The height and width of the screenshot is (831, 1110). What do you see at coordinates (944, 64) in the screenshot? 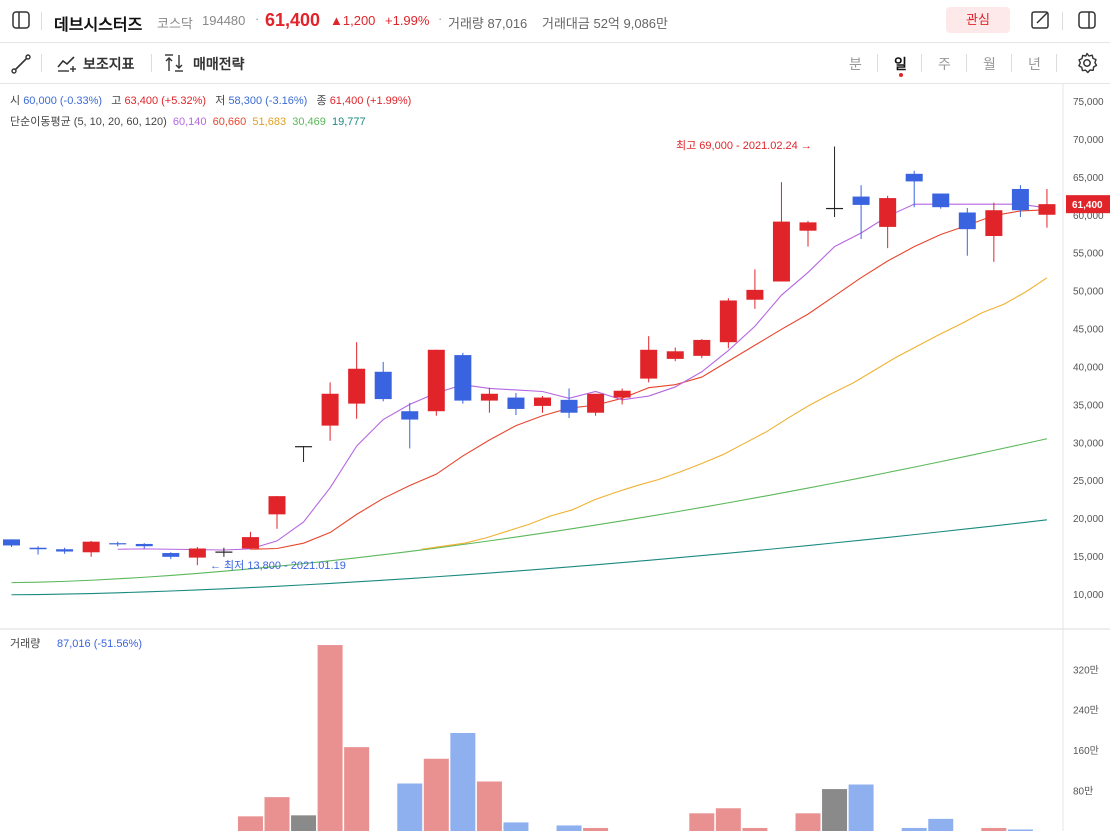
I see `period-week: 주` at bounding box center [944, 64].